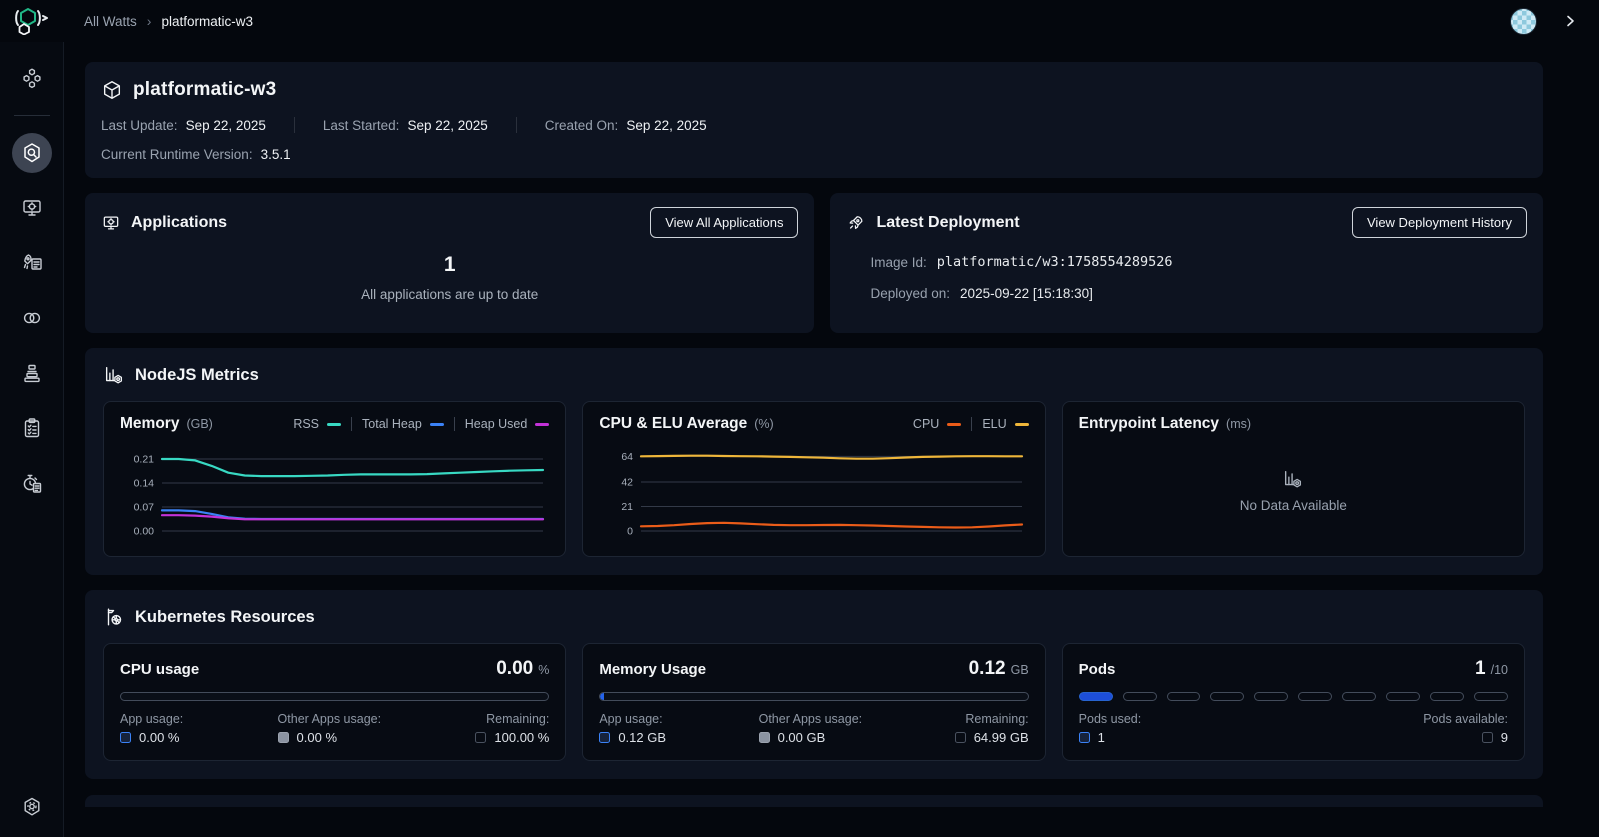 Image resolution: width=1599 pixels, height=837 pixels. I want to click on clipboard-checklist-icon, so click(31, 428).